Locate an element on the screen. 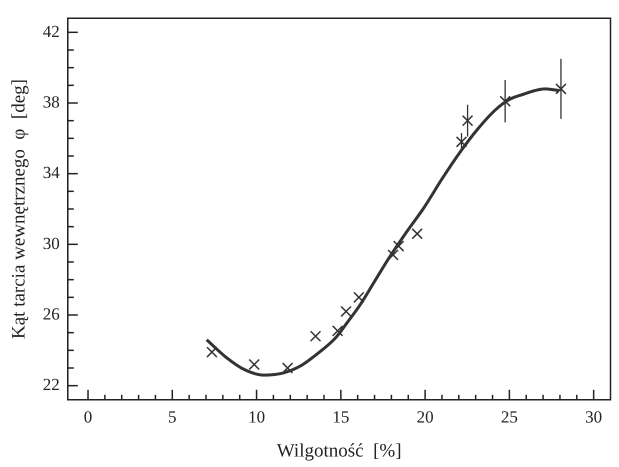 The width and height of the screenshot is (619, 467). y-tick-label: 38 is located at coordinates (51, 102).